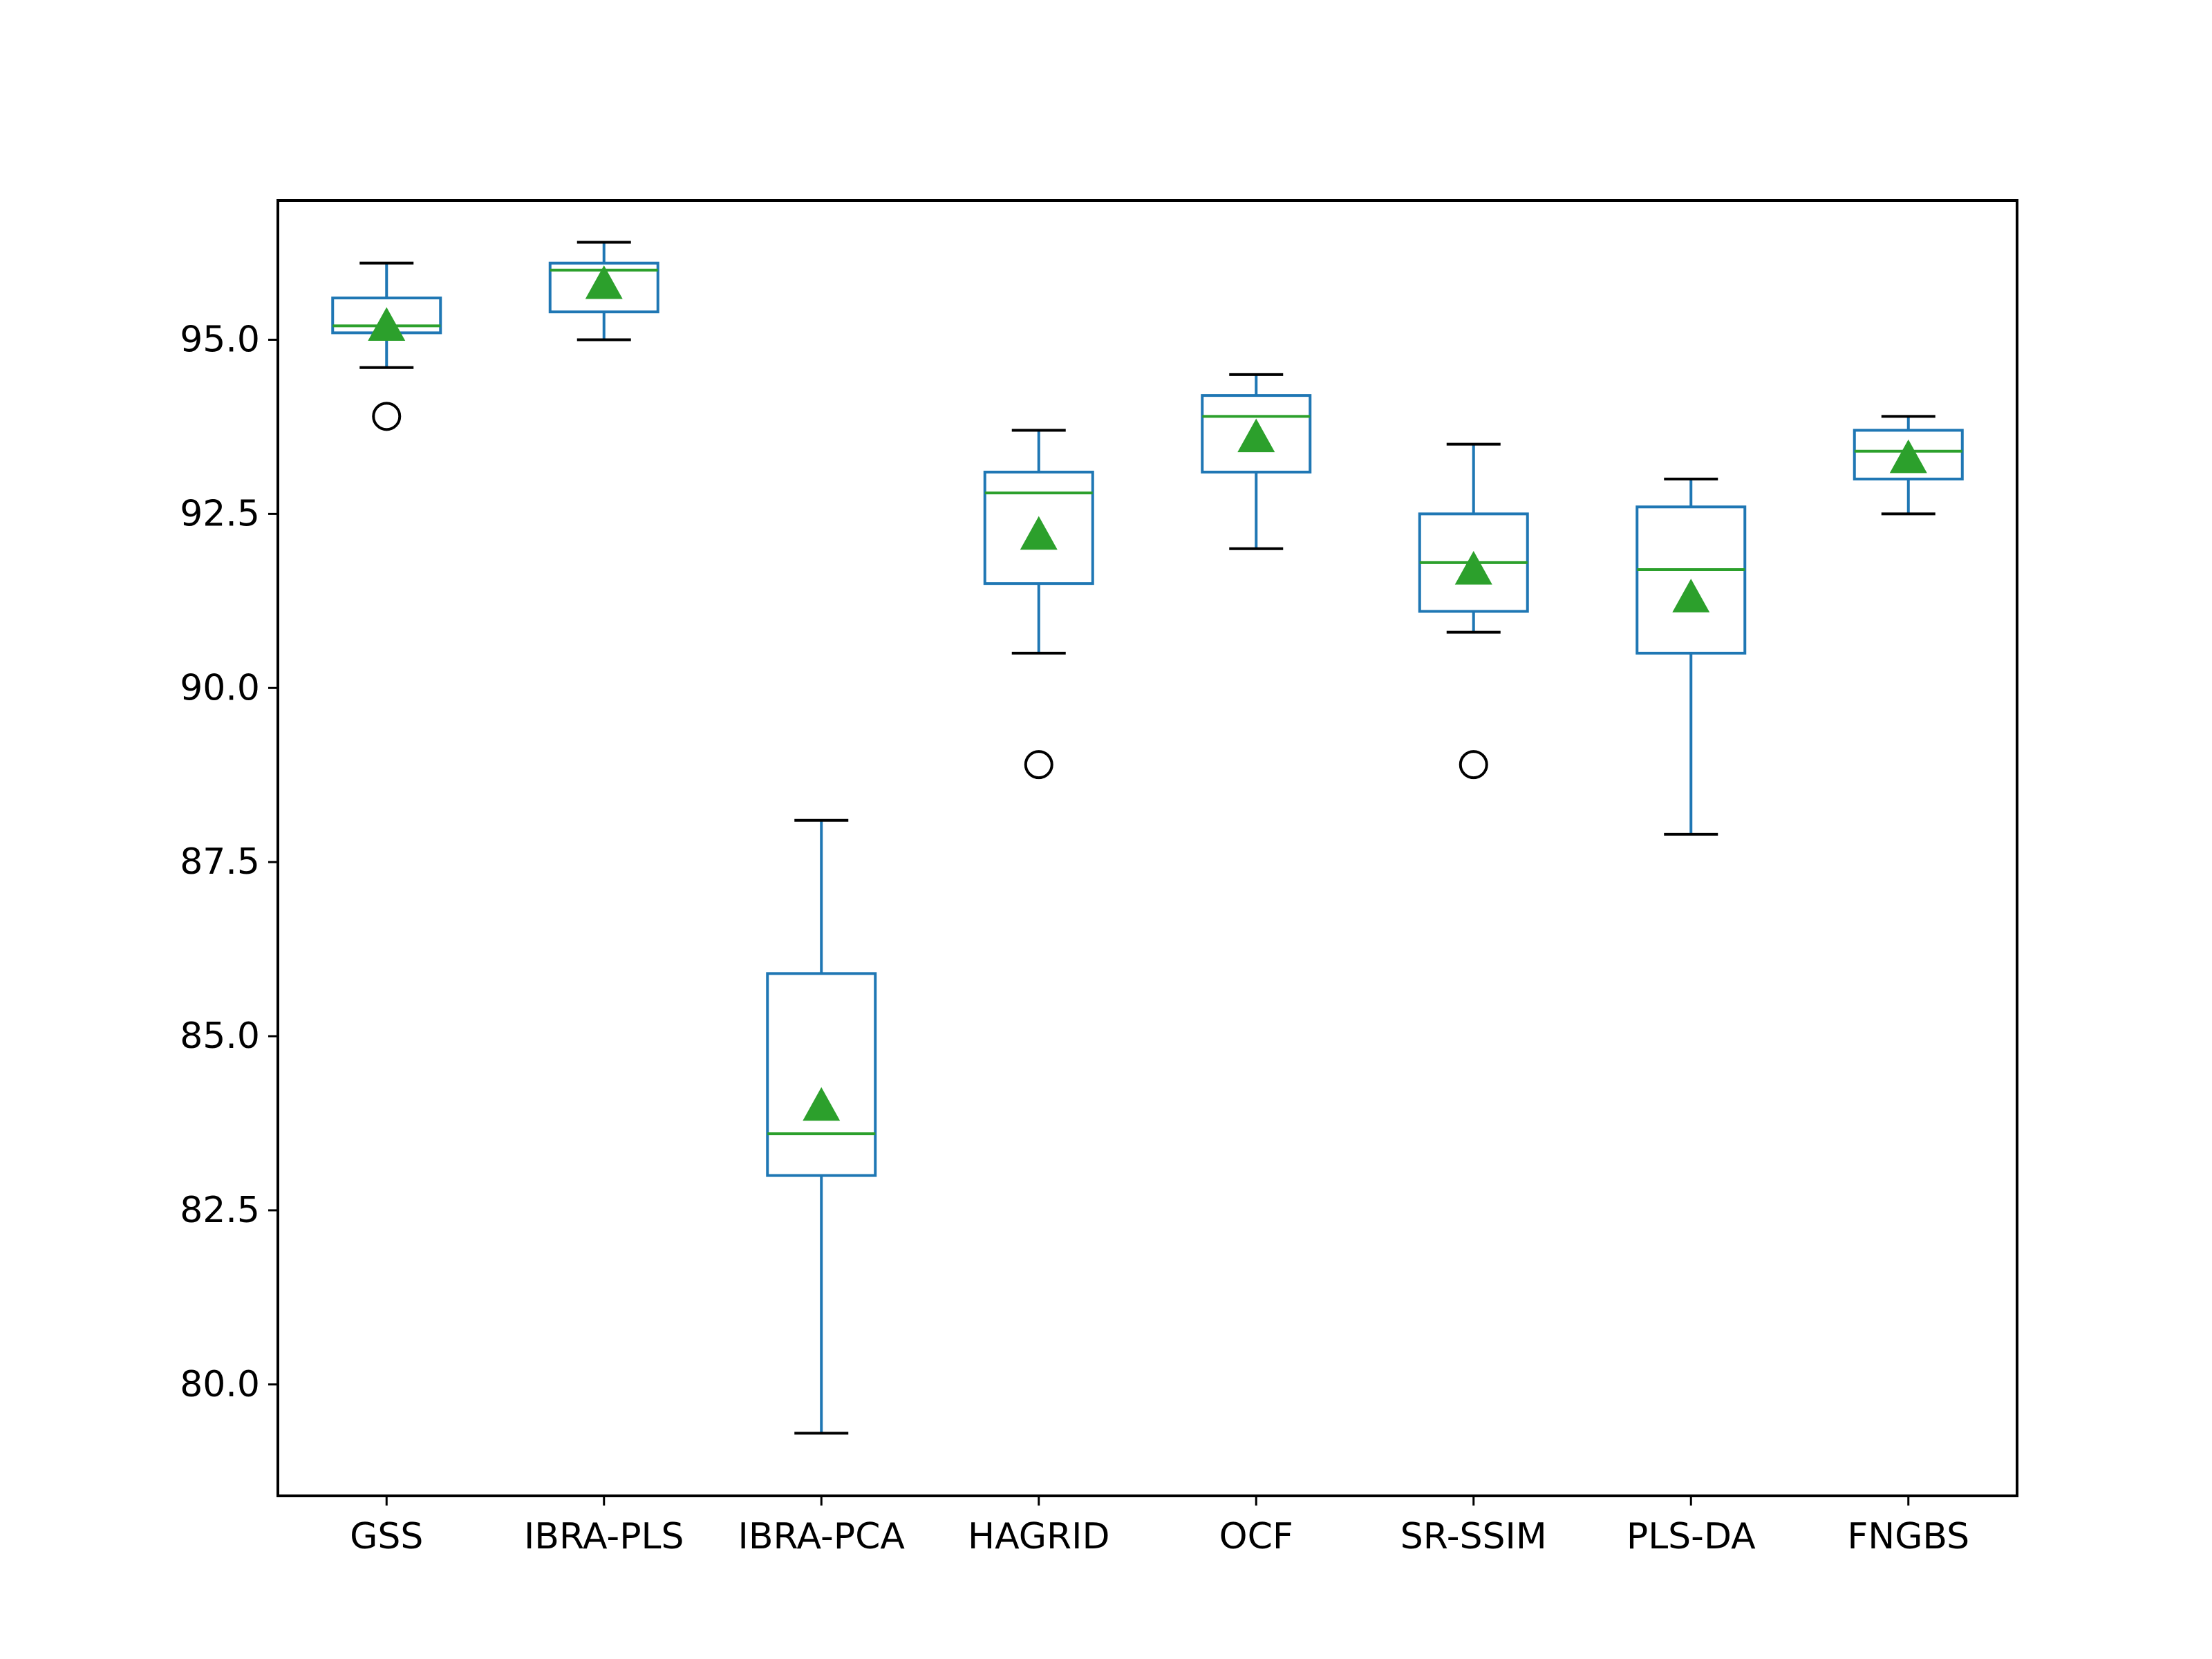 The image size is (2212, 1659). What do you see at coordinates (220, 340) in the screenshot?
I see `y-tick-label: 95.0` at bounding box center [220, 340].